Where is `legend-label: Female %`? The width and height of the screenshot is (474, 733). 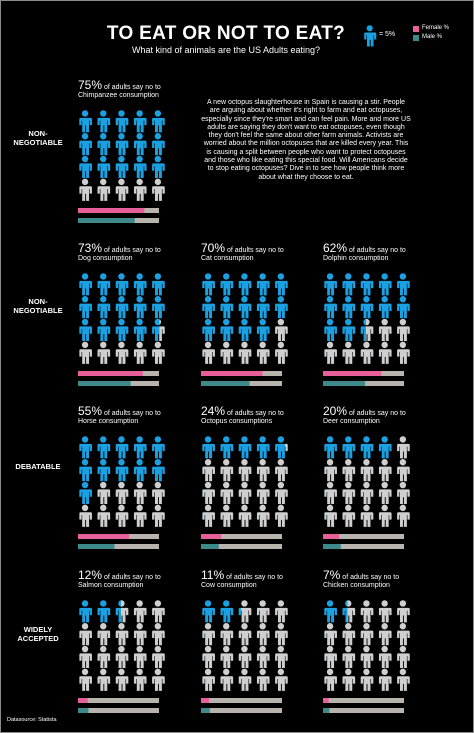 legend-label: Female % is located at coordinates (436, 28).